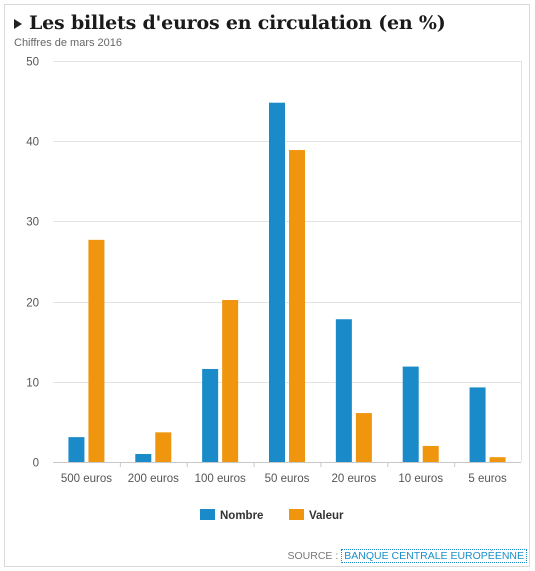 This screenshot has width=535, height=571. Describe the element at coordinates (326, 516) in the screenshot. I see `legend-label-valeur: Valeur` at that location.